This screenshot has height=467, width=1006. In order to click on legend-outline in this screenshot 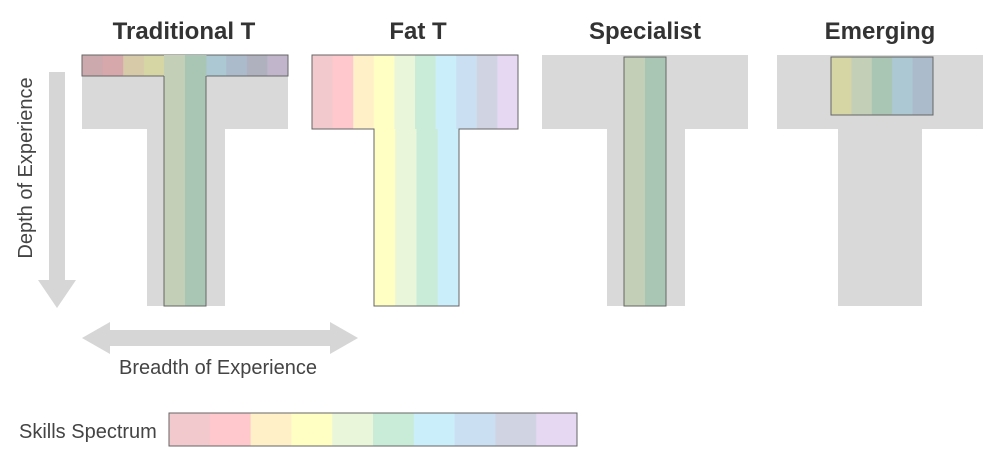, I will do `click(373, 429)`.